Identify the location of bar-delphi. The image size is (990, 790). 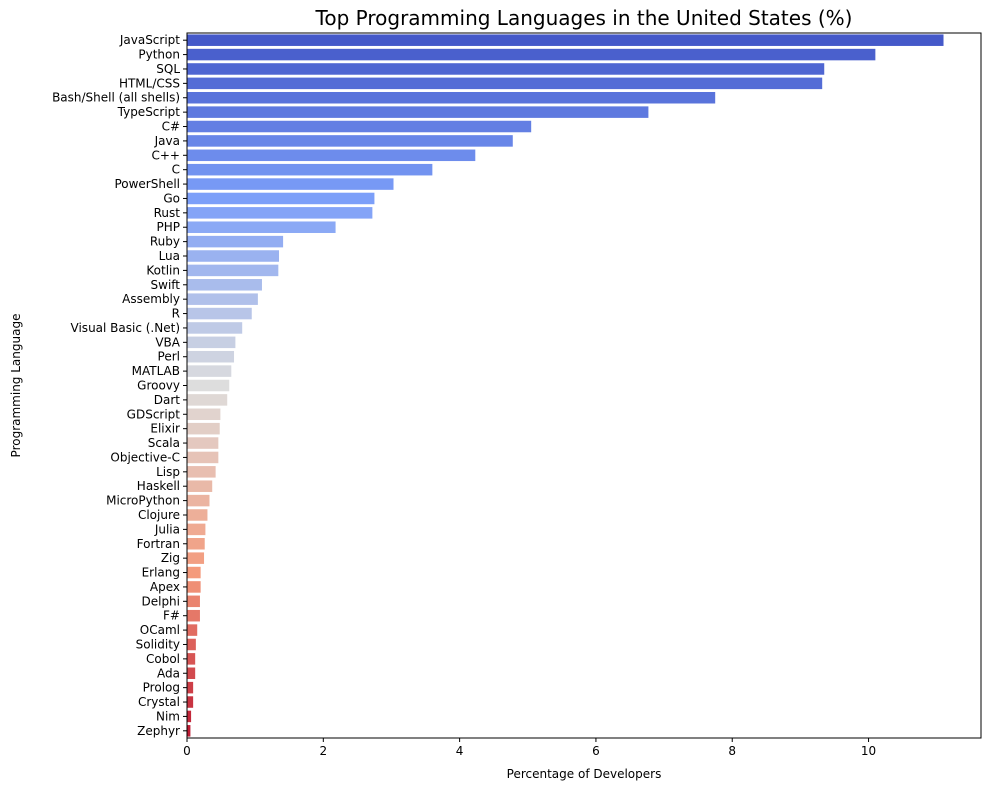
(193, 601).